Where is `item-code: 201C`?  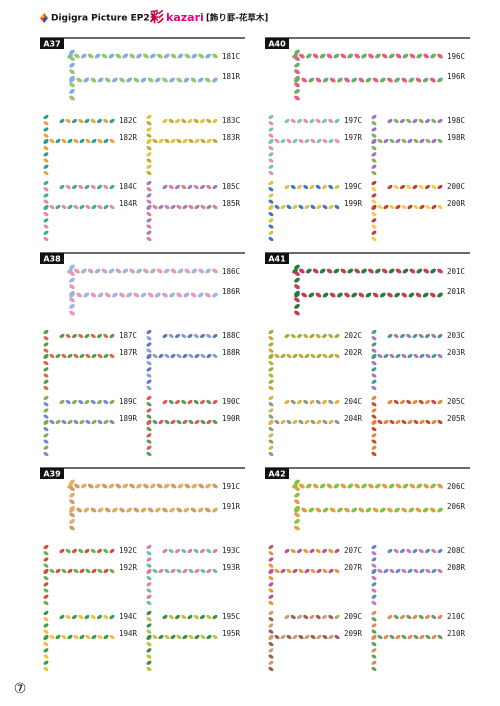
item-code: 201C is located at coordinates (456, 271).